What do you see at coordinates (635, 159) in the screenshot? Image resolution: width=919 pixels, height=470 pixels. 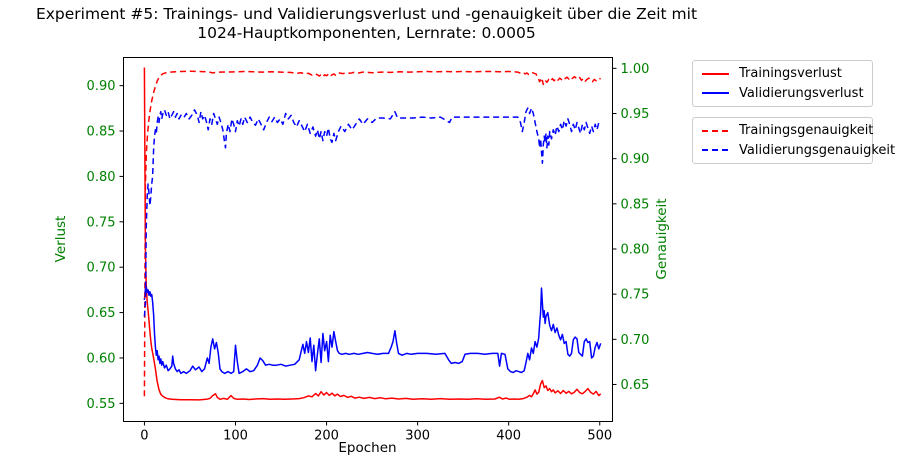 I see `y-right-tick-label: 0.90` at bounding box center [635, 159].